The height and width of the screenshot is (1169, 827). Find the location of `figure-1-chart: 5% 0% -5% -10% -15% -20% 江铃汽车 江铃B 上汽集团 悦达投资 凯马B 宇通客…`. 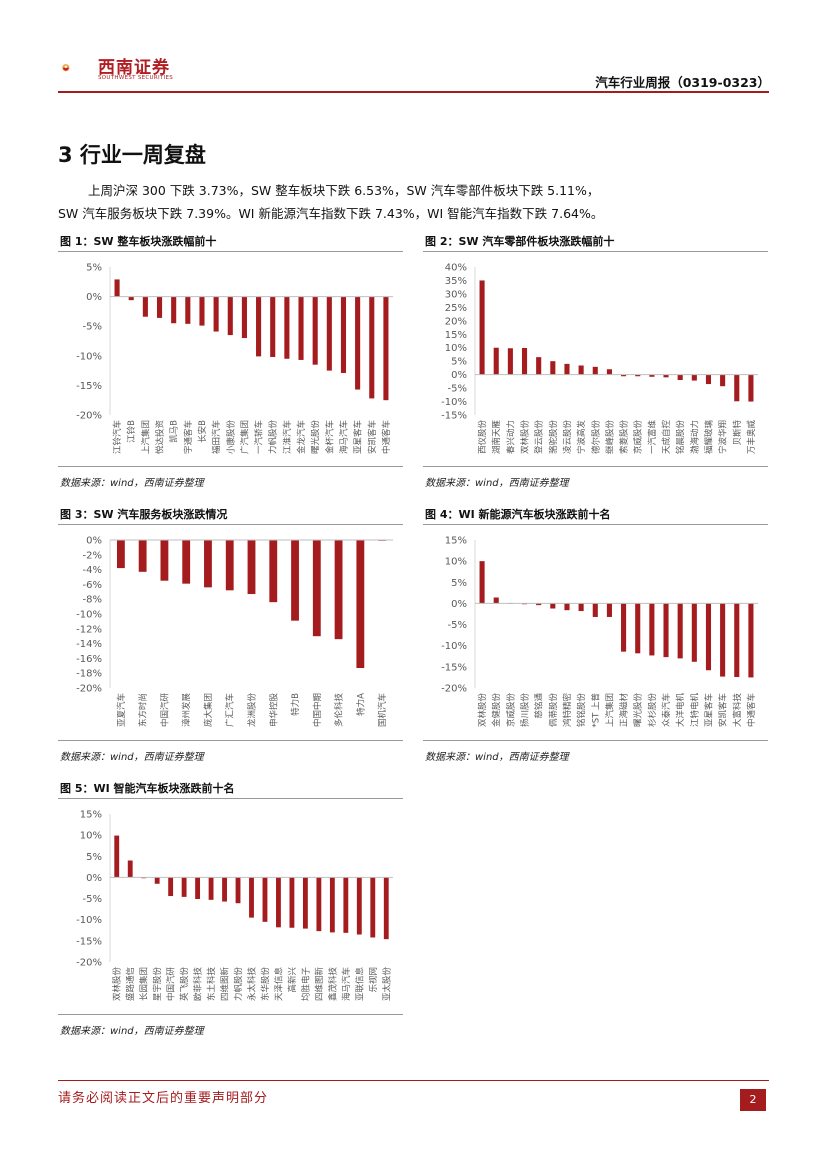

figure-1-chart: 5% 0% -5% -10% -15% -20% 江铃汽车 江铃B 上汽集团 悦达投资 凯马B 宇通客… is located at coordinates (234, 359).